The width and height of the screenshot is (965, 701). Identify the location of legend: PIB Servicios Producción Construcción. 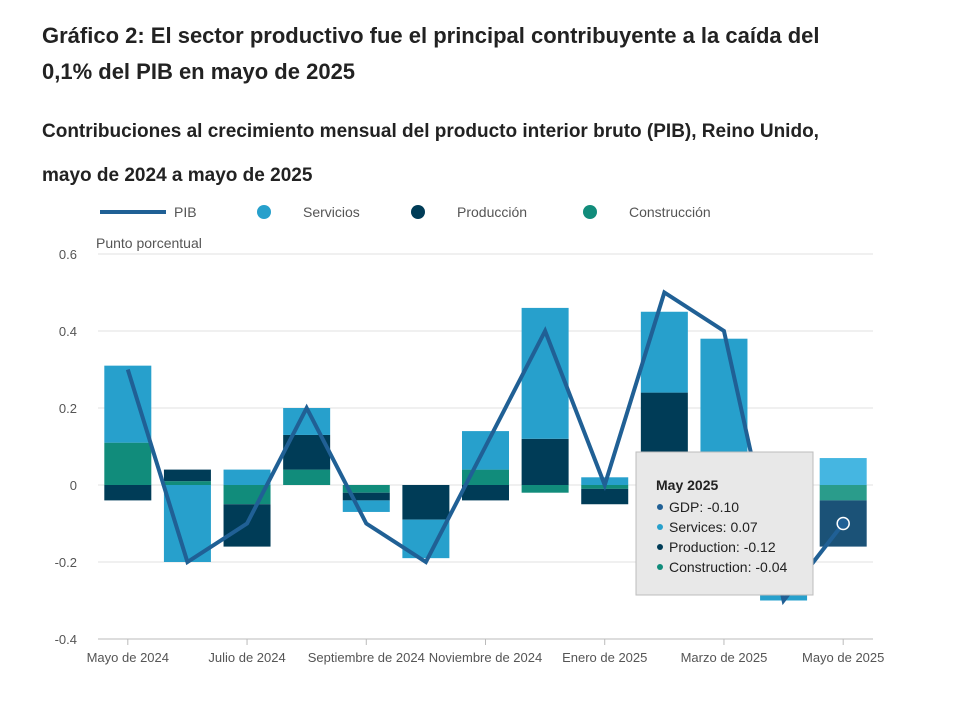
(405, 212).